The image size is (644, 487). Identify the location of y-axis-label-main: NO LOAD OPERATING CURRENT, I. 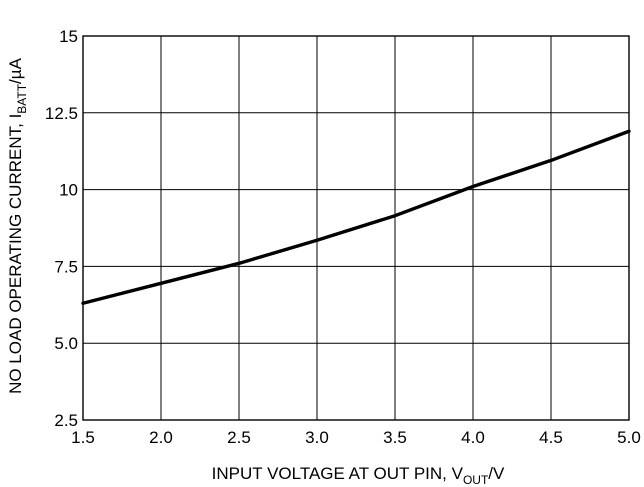
(15, 254).